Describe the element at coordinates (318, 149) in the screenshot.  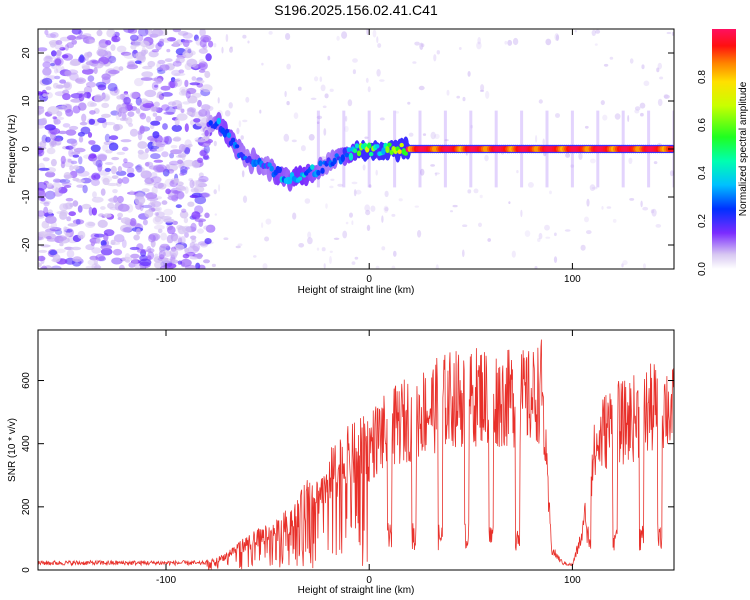
I see `vertical-streak` at that location.